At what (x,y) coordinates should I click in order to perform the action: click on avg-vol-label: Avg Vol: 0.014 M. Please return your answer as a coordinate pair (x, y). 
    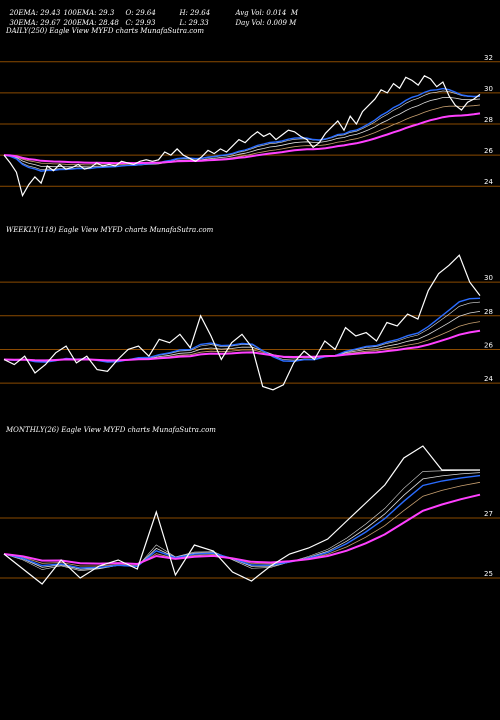
    Looking at the image, I should click on (266, 13).